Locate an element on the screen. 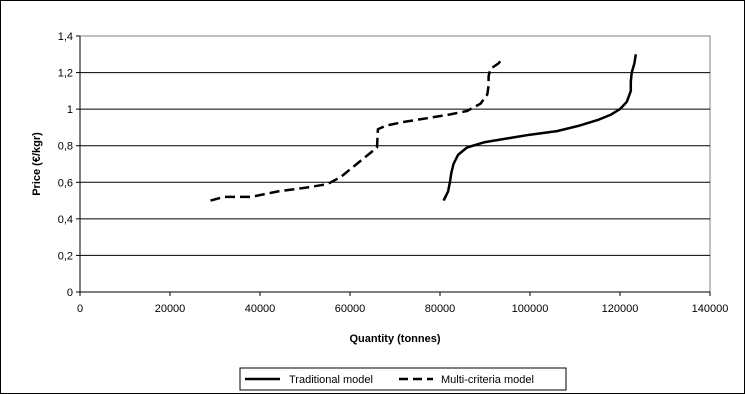  legend-label-traditional: Traditional model is located at coordinates (331, 380).